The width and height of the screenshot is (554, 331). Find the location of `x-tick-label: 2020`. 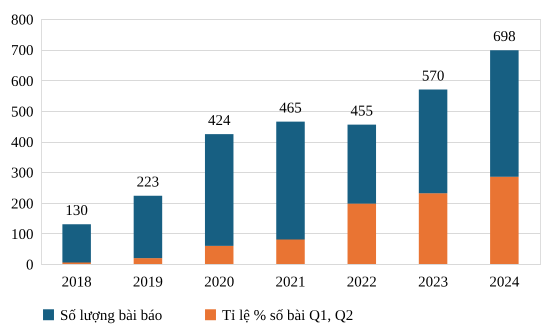

x-tick-label: 2020 is located at coordinates (219, 282).